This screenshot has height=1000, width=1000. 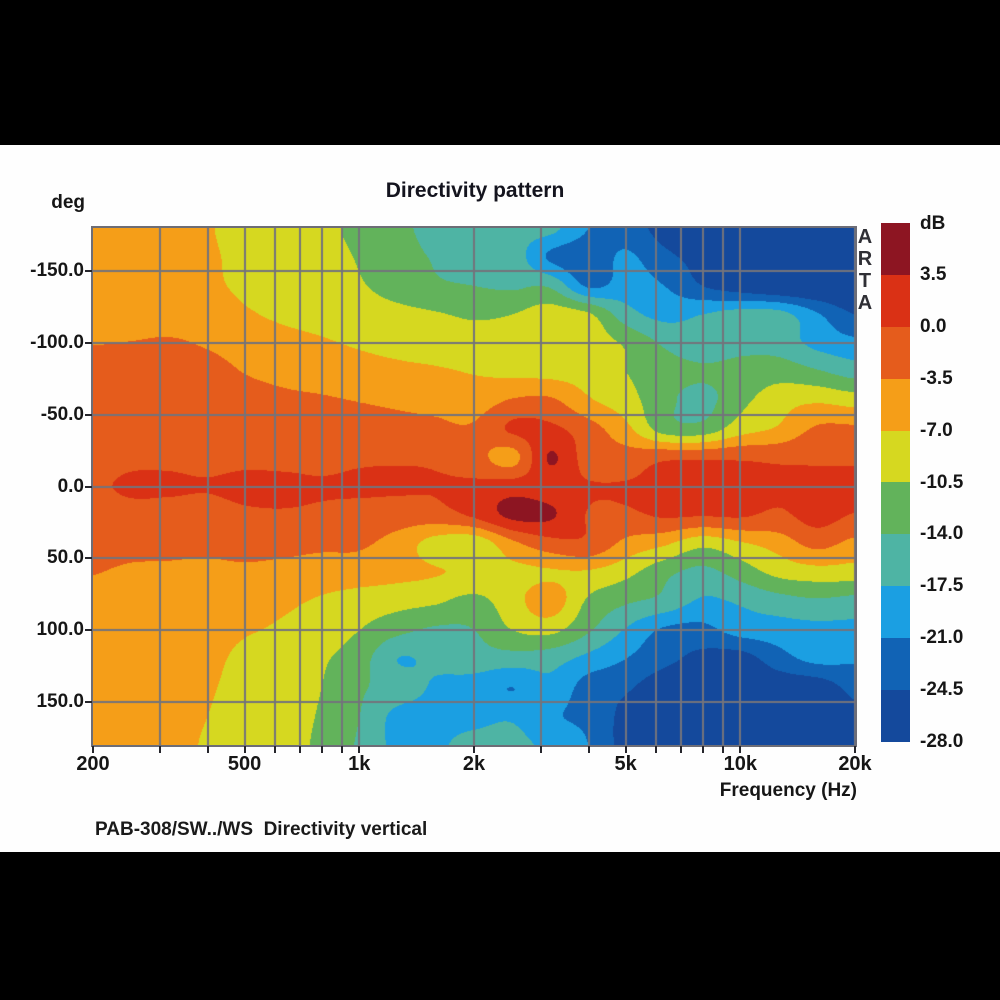 I want to click on chart-title: Directivity pattern, so click(x=475, y=190).